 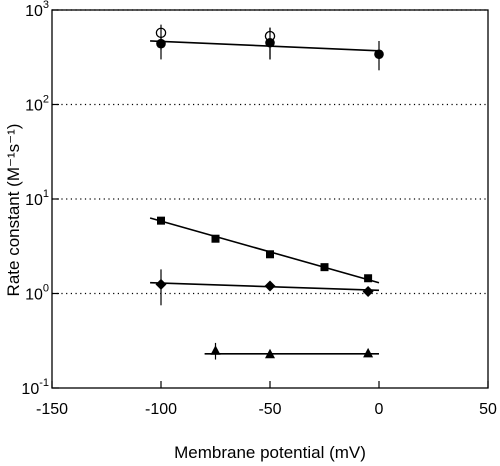 I want to click on y-tick-label: 10⁻¹, so click(x=35, y=387).